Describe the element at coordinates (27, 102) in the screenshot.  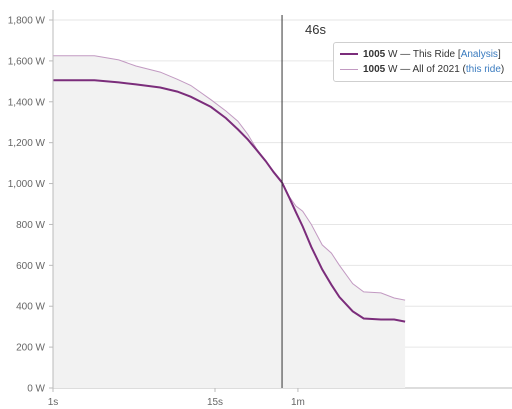
I see `y-tick-label: 1,400 W` at that location.